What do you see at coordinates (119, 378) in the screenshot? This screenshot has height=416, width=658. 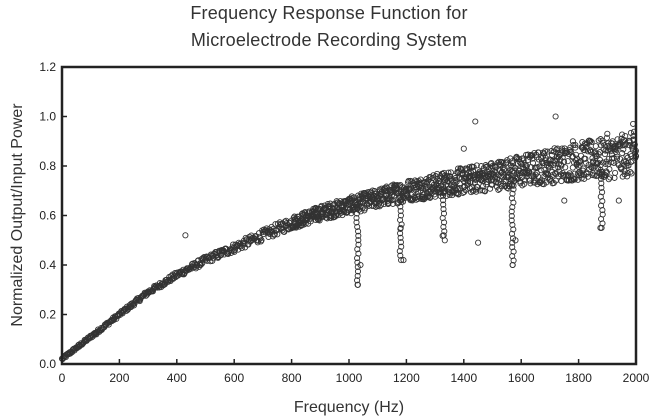 I see `x-tick-label: 200` at bounding box center [119, 378].